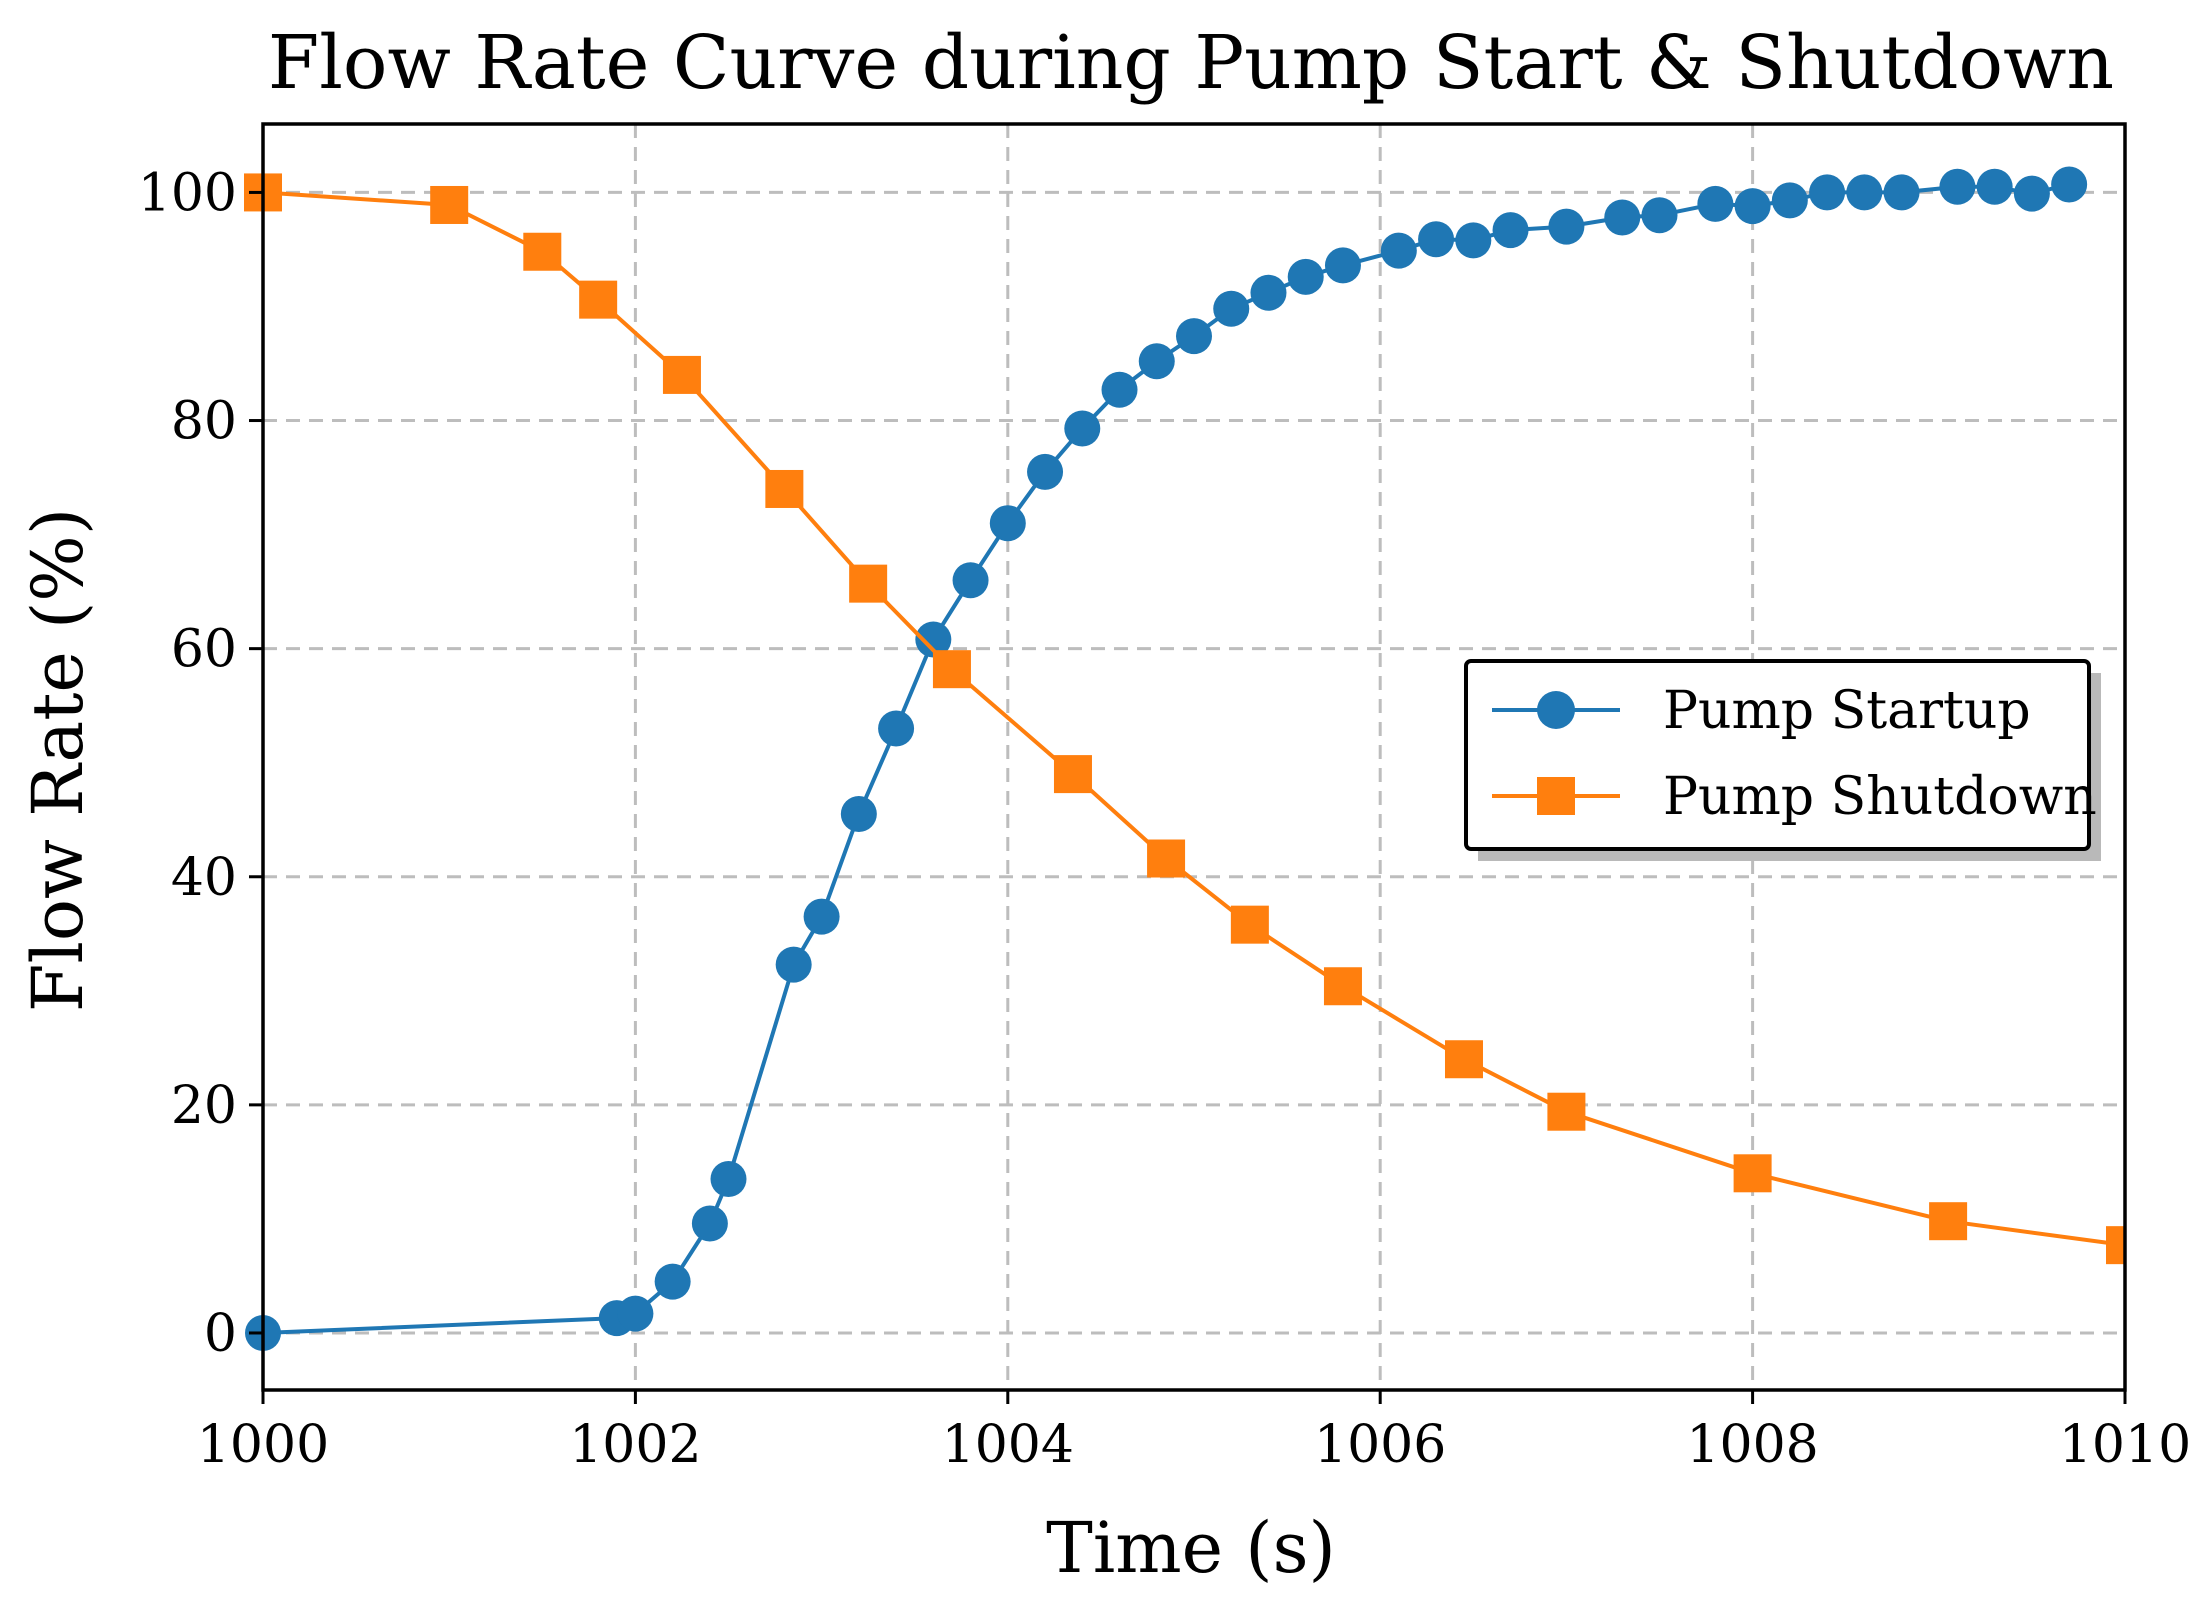 The height and width of the screenshot is (1613, 2196). What do you see at coordinates (1191, 1548) in the screenshot?
I see `x-axis-label: Time (s)` at bounding box center [1191, 1548].